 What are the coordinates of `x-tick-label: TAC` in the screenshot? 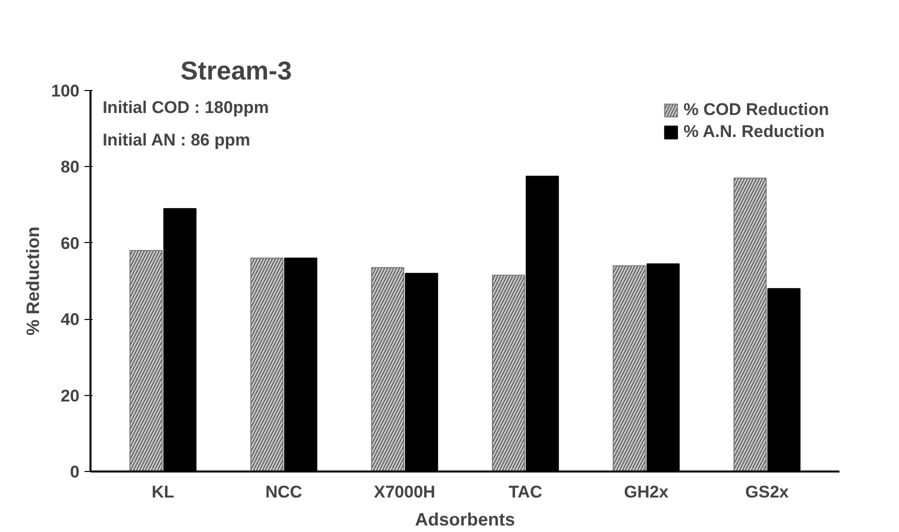 It's located at (525, 492).